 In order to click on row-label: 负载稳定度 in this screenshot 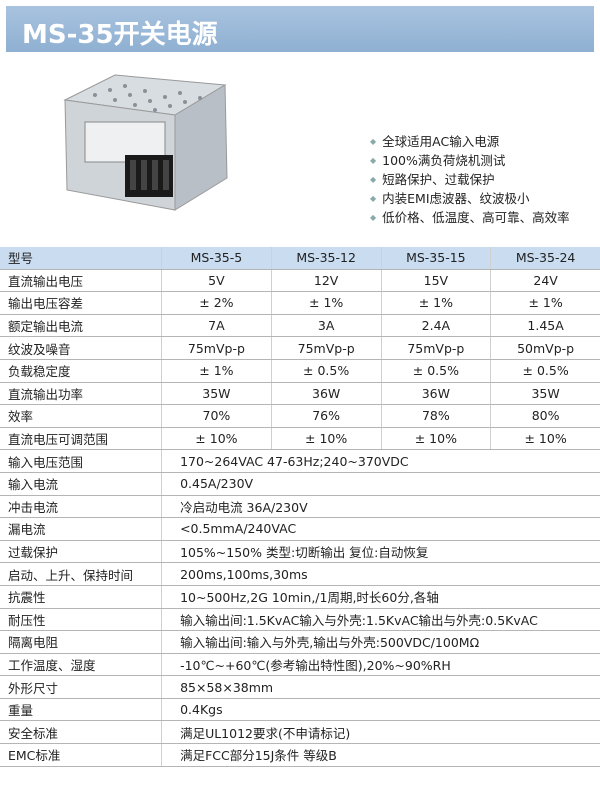, I will do `click(81, 371)`.